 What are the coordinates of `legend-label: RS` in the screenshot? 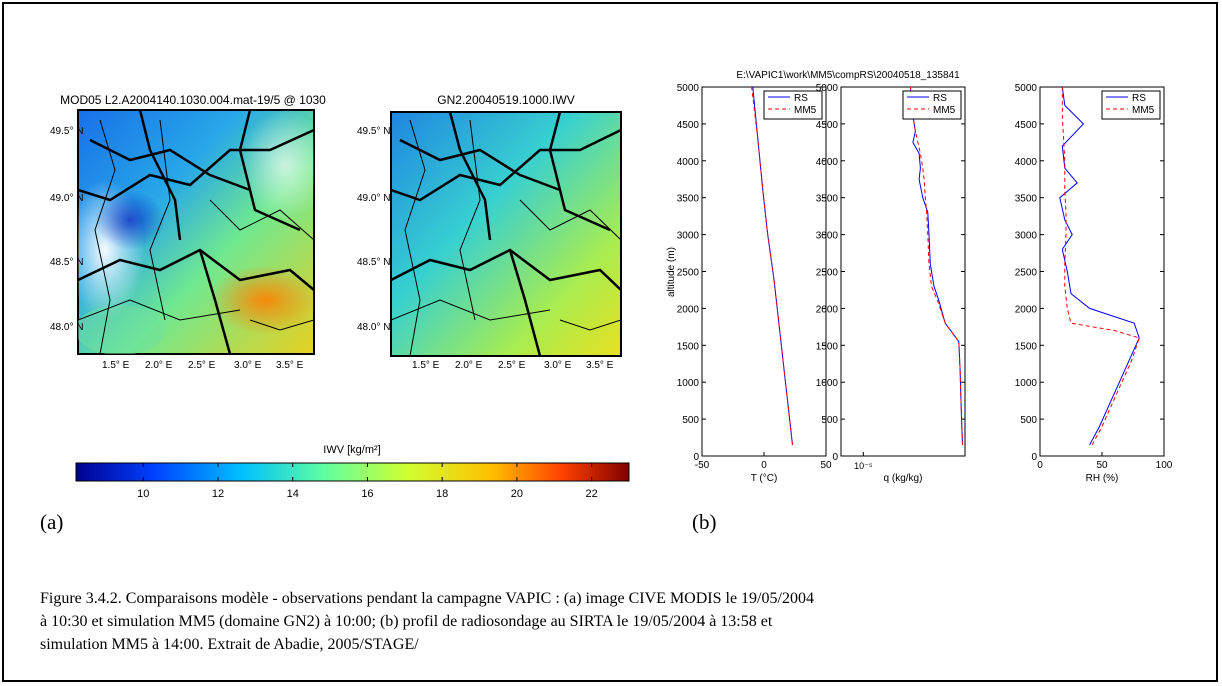 It's located at (940, 98).